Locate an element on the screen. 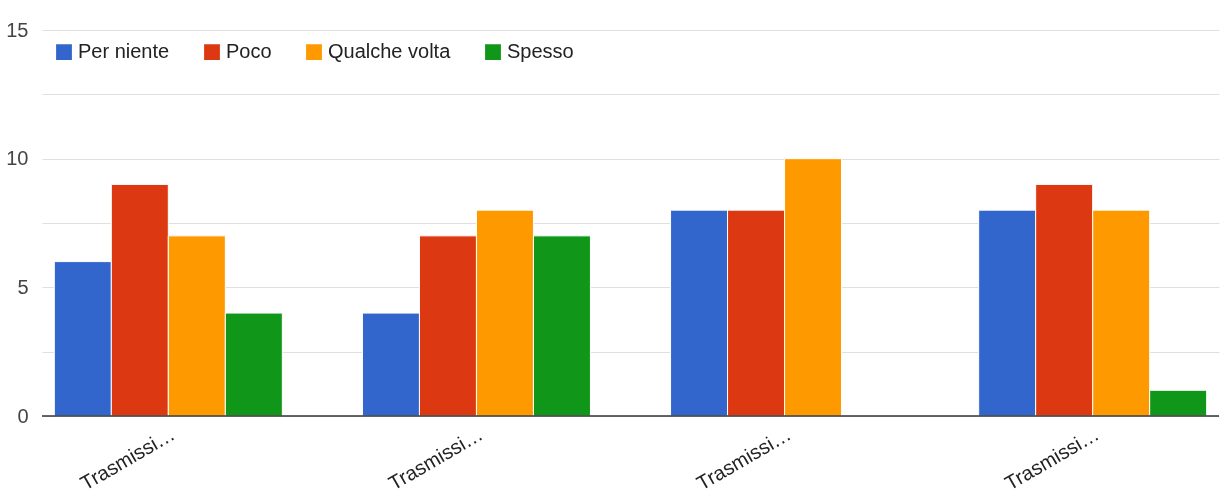  y-tick-label: 15 is located at coordinates (17, 29).